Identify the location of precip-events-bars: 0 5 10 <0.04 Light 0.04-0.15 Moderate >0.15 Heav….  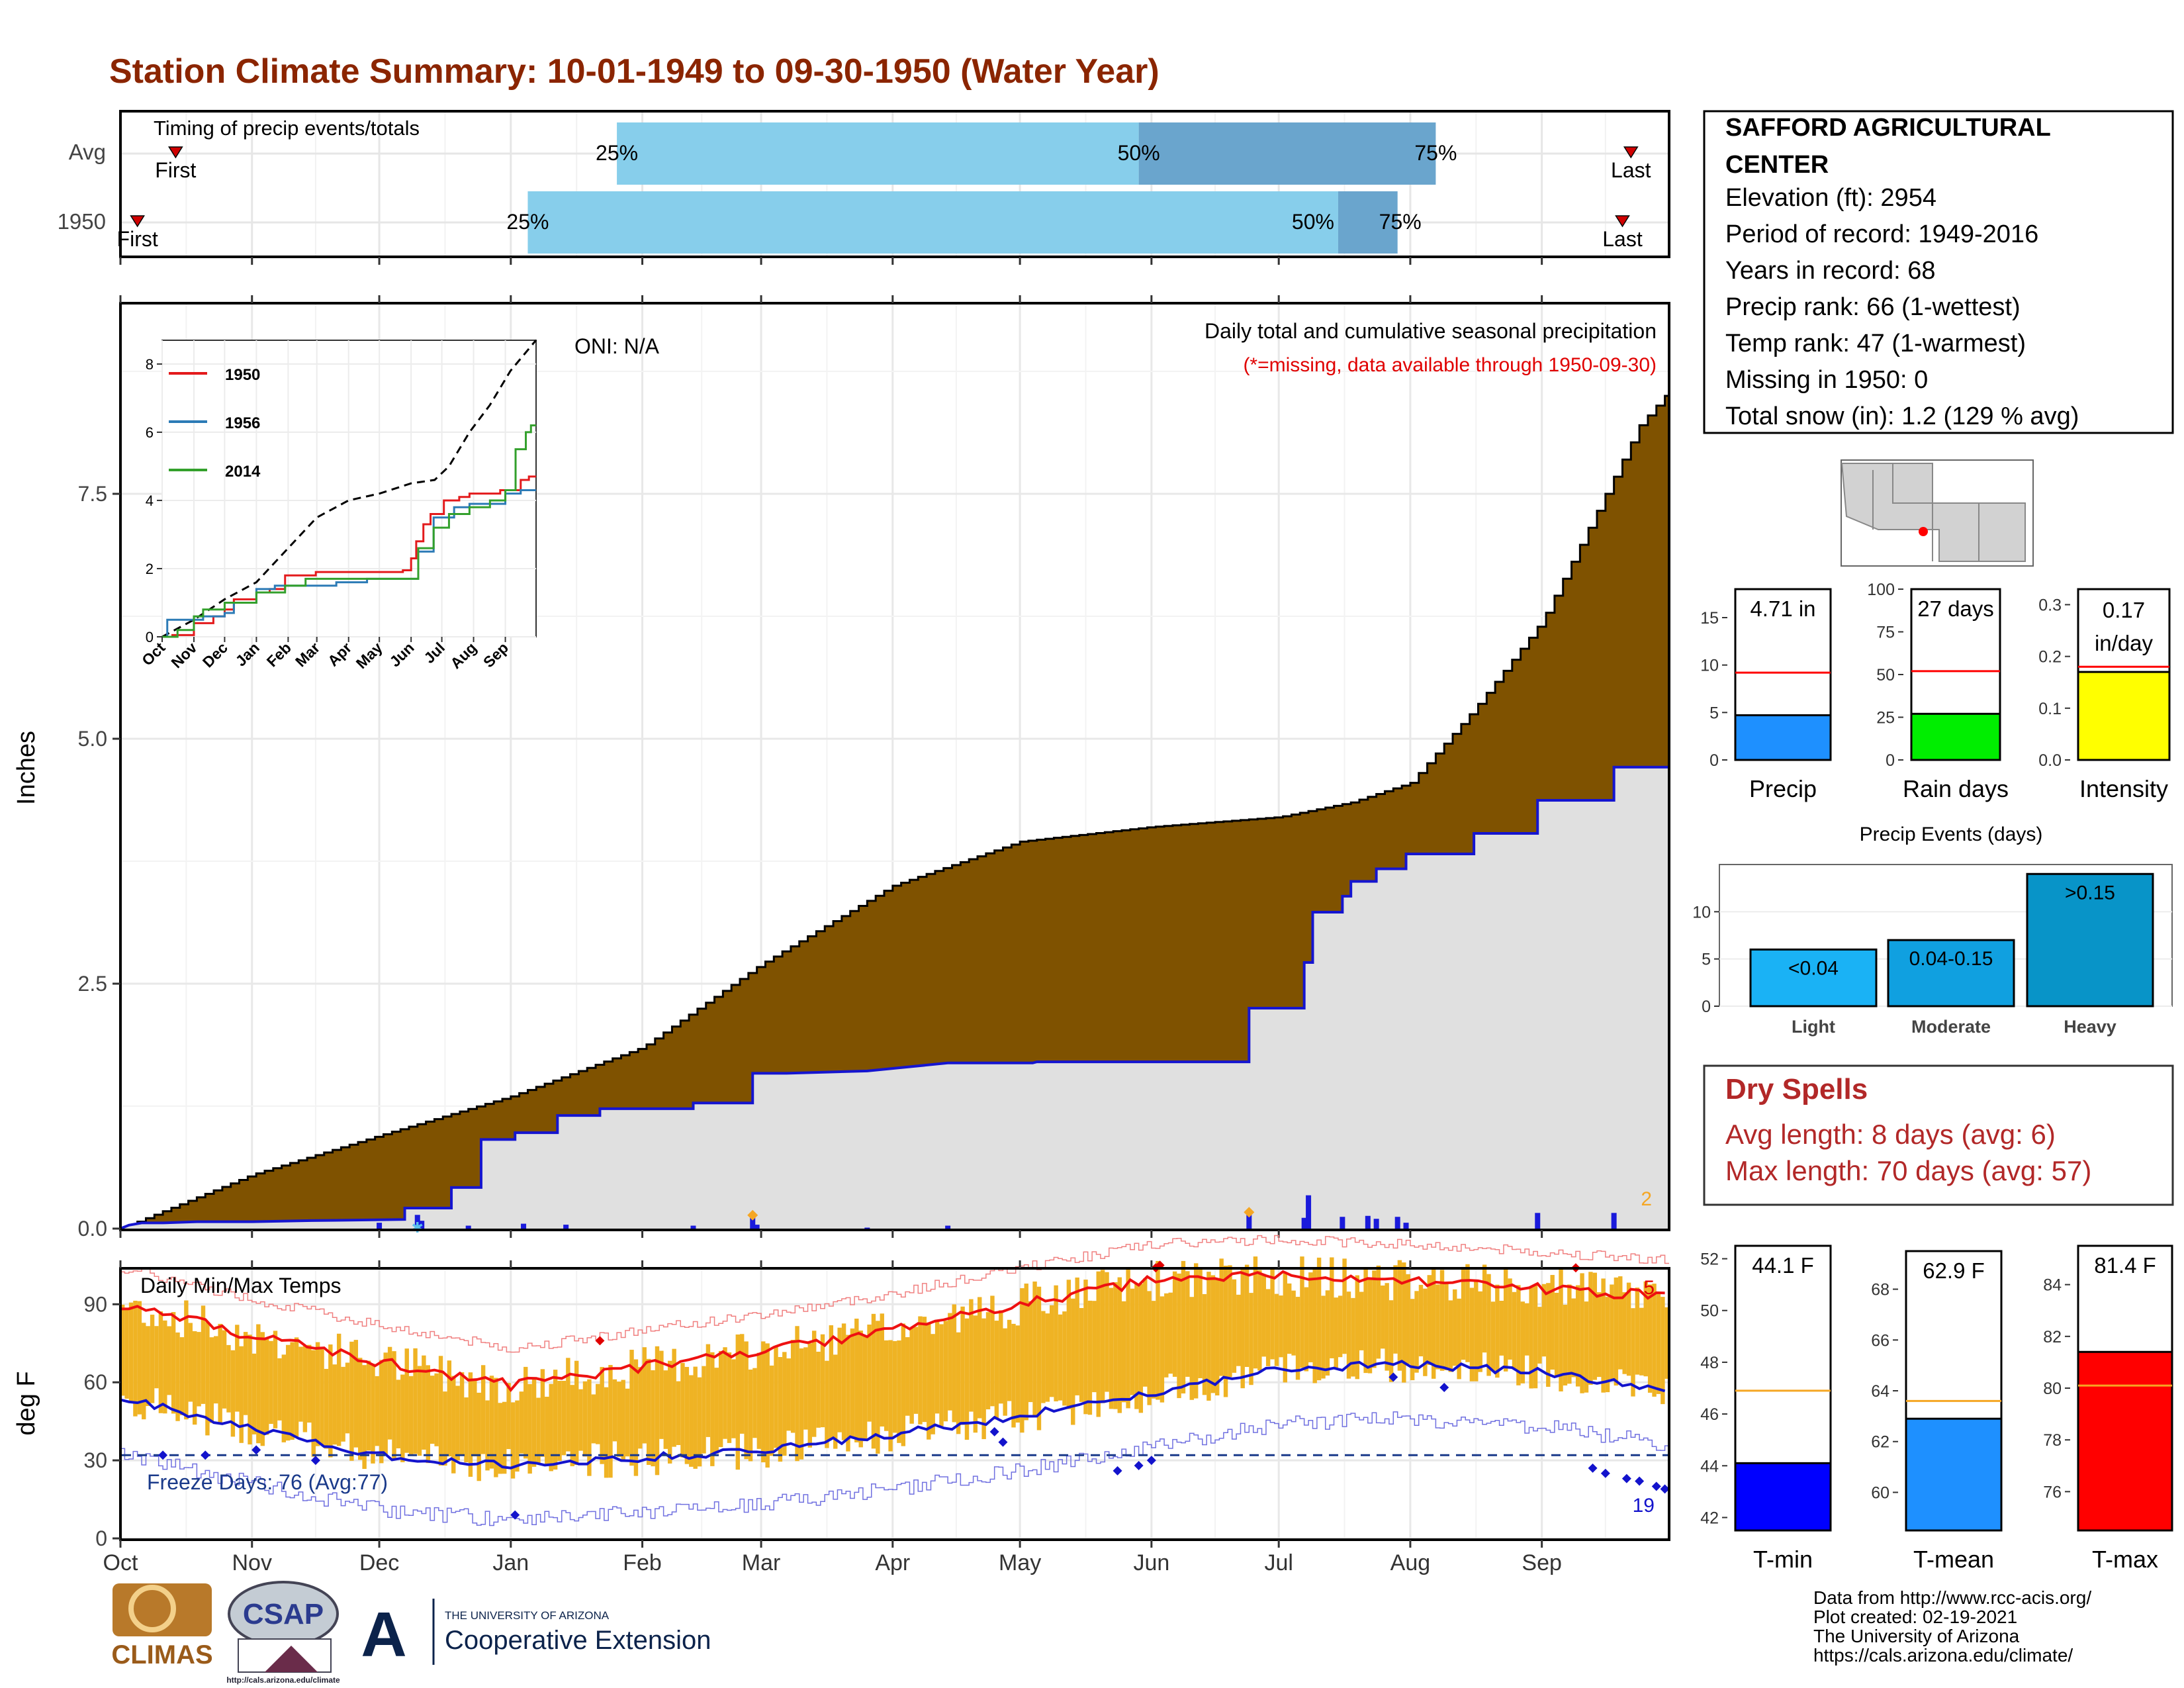
(1932, 950).